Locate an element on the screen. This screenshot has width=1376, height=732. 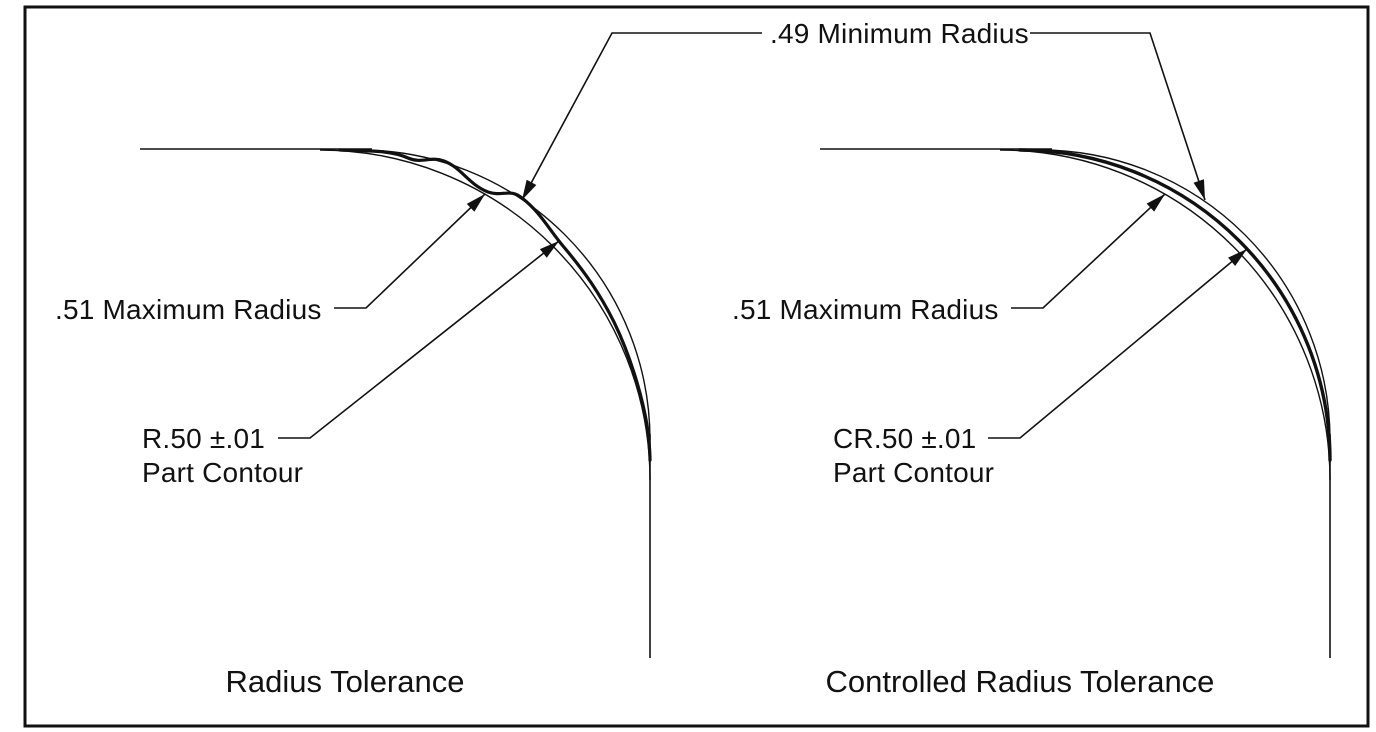
right-min-radius-arc is located at coordinates (1185, 295).